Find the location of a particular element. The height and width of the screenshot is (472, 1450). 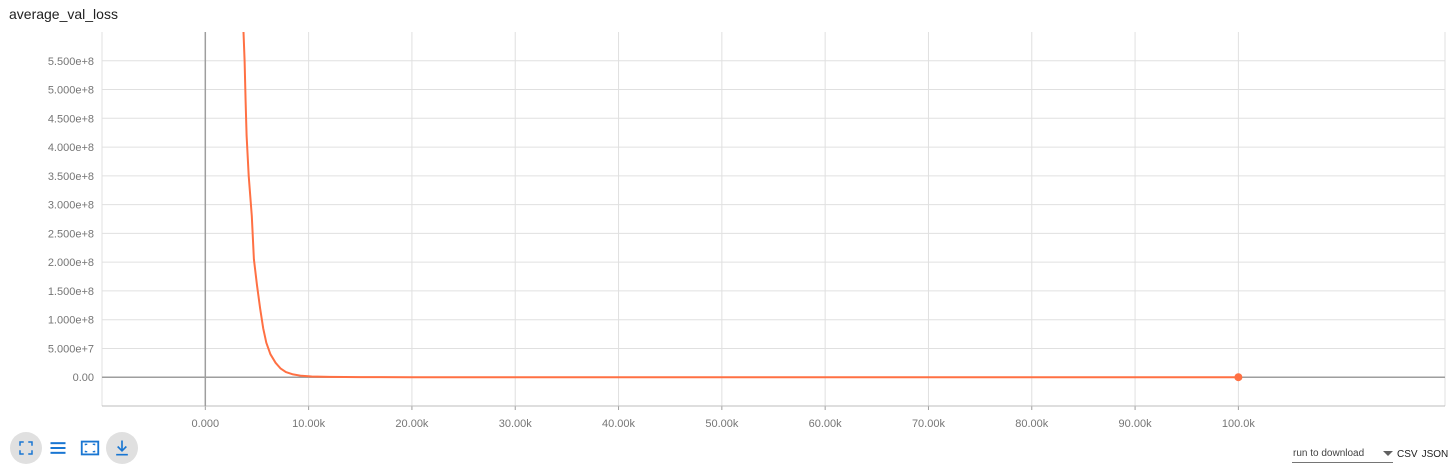

y-tick-label: 5.500e+8 is located at coordinates (71, 62).